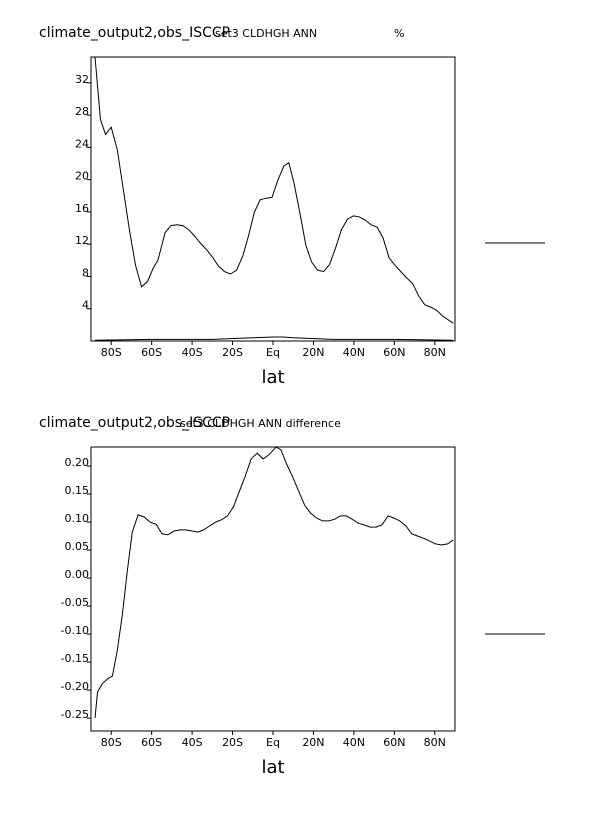 The width and height of the screenshot is (606, 814). I want to click on y-tick-label: 4, so click(85, 305).